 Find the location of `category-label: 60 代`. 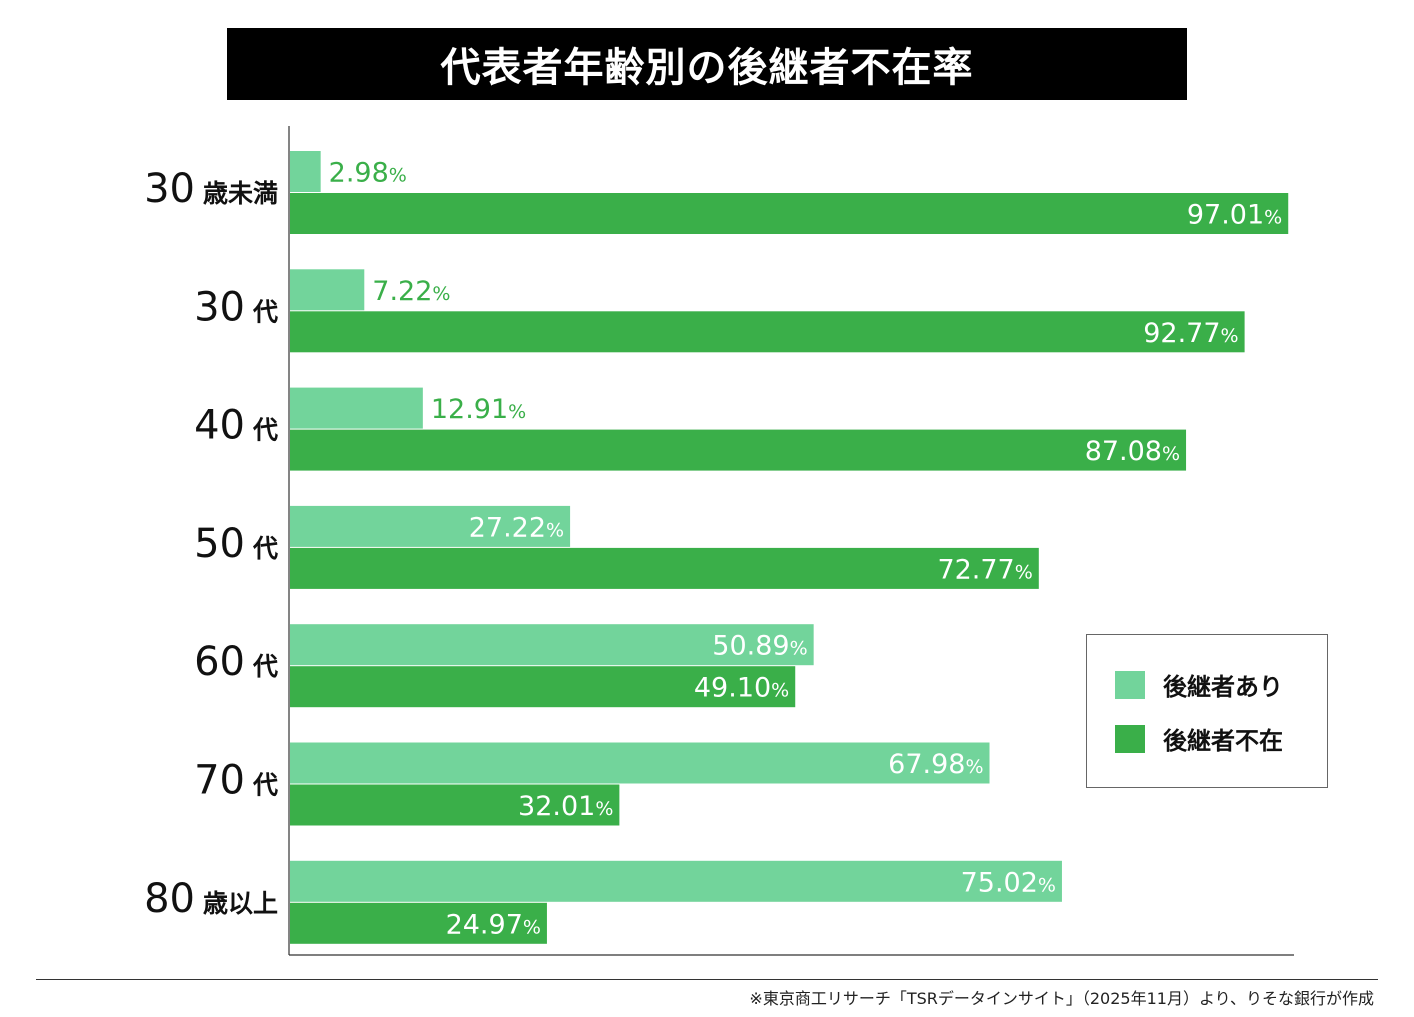

category-label: 60 代 is located at coordinates (236, 662).